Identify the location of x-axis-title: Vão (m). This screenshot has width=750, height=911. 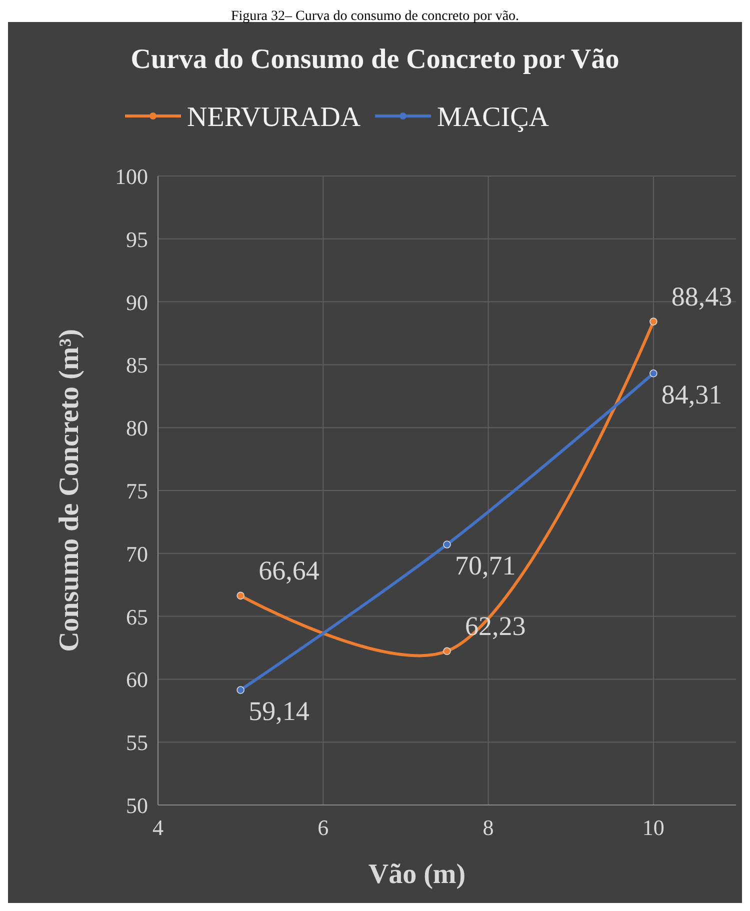
(417, 874).